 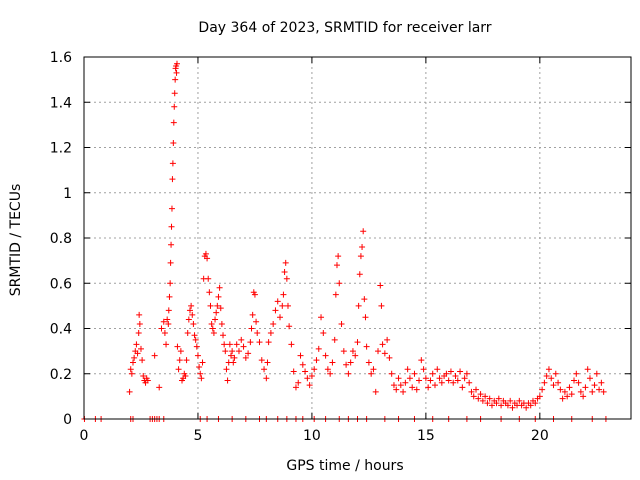 I want to click on y-tick-label: 1, so click(x=67, y=194).